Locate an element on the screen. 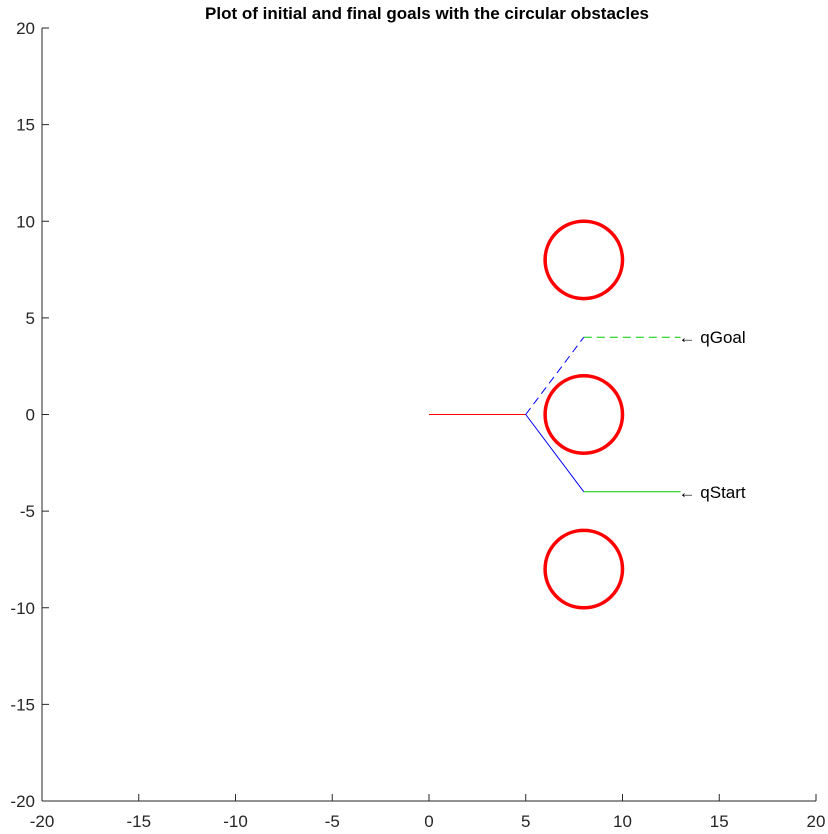  x-tick-label: -20 is located at coordinates (42, 821).